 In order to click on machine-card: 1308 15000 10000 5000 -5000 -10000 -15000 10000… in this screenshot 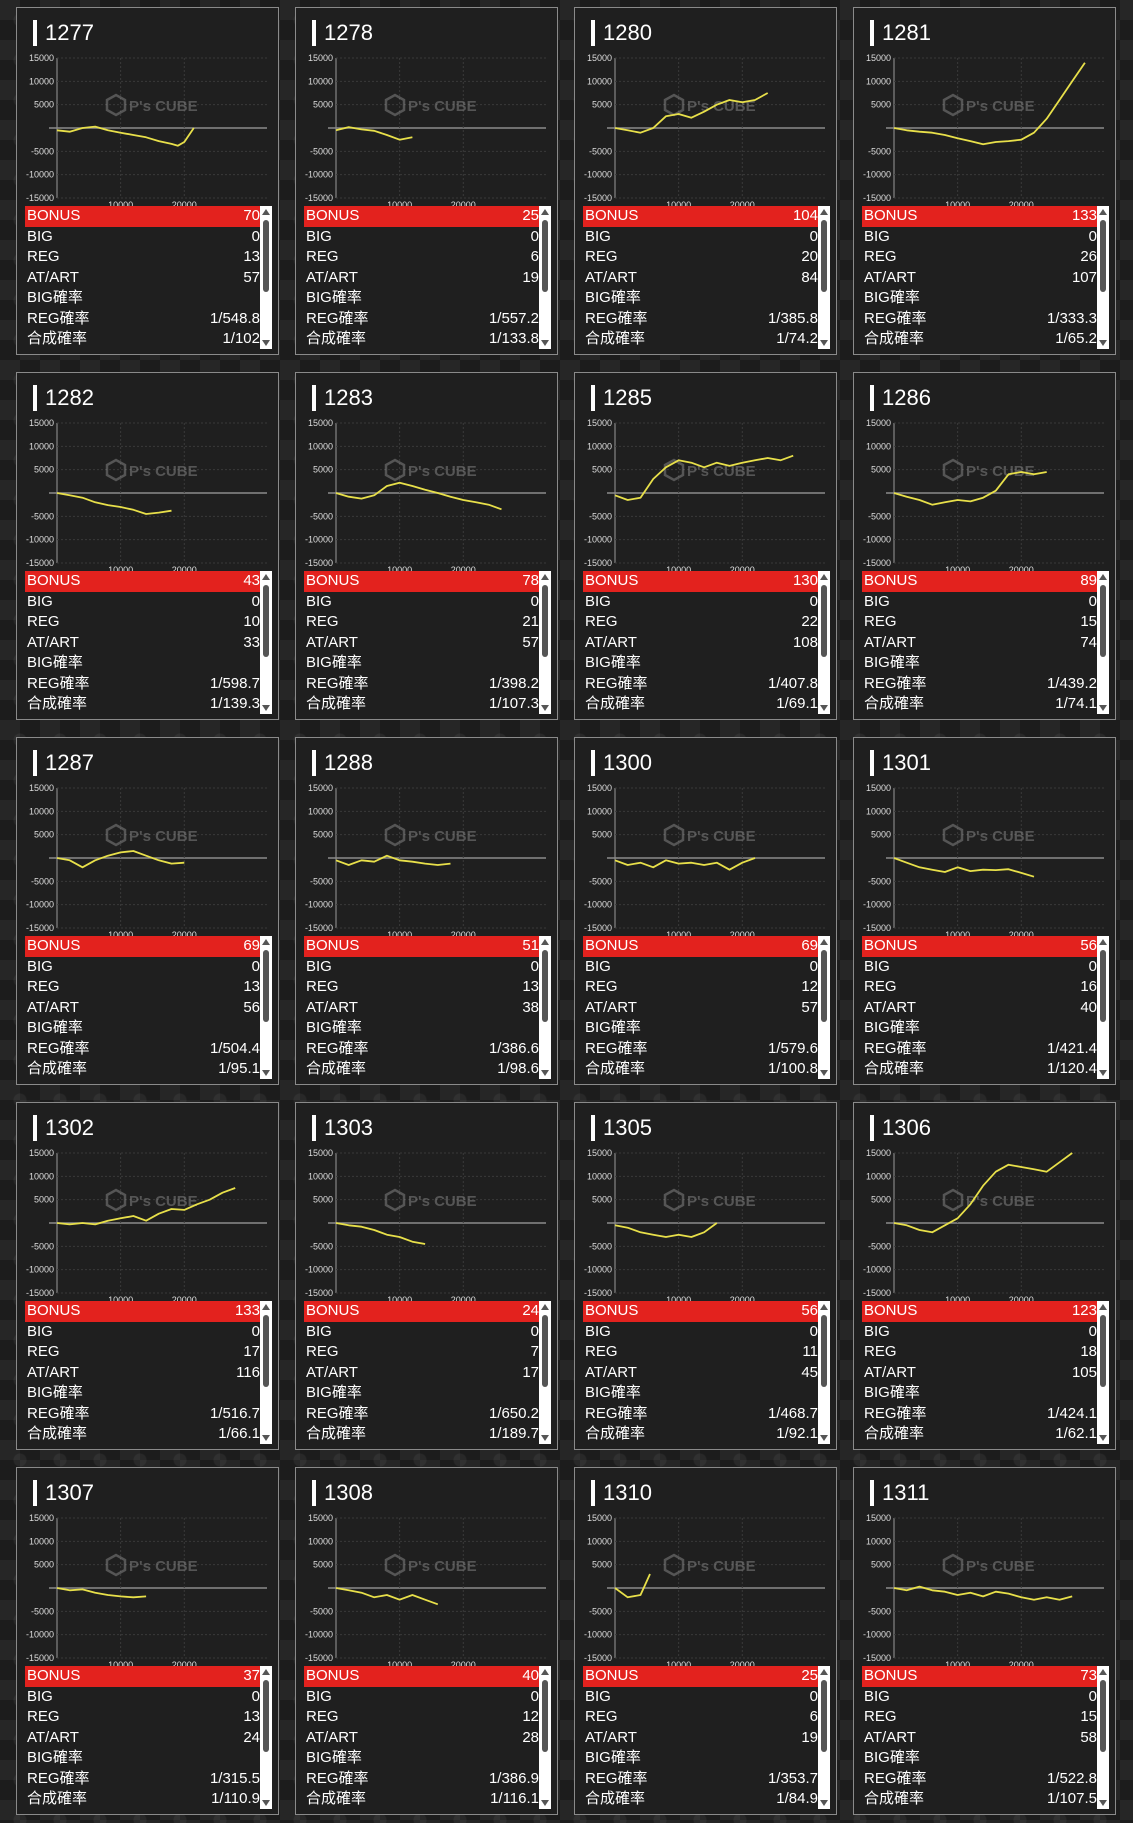, I will do `click(426, 1641)`.